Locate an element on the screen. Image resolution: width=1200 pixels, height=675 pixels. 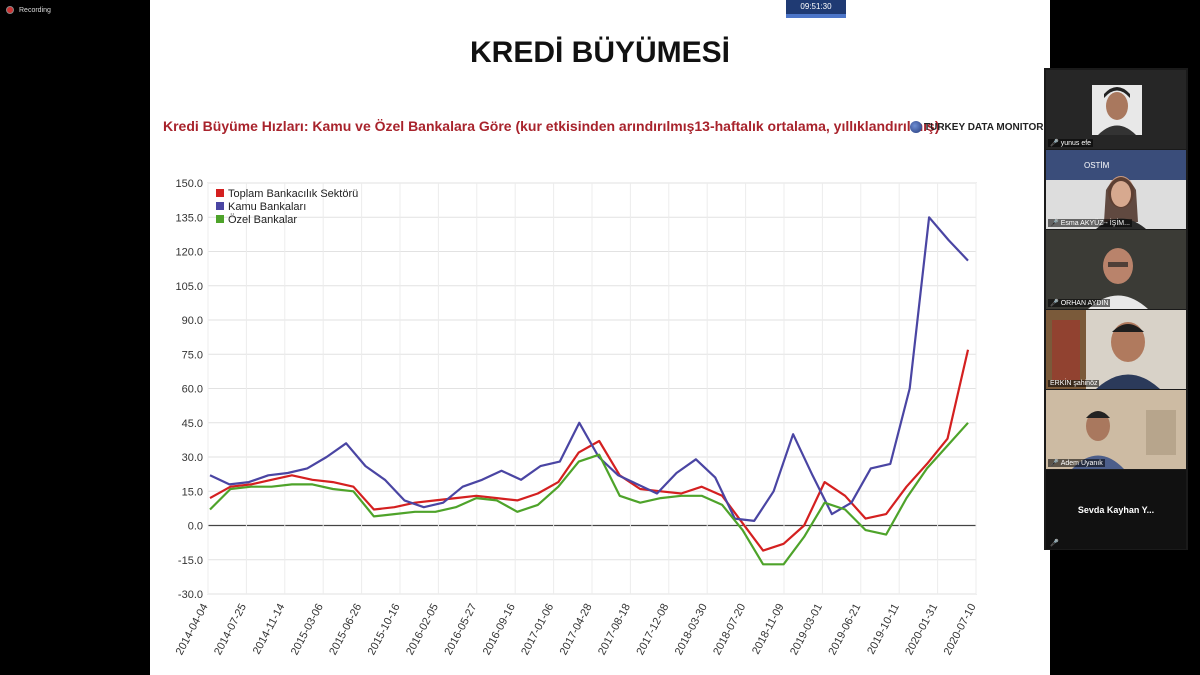
recording-label: Recording is located at coordinates (35, 10).